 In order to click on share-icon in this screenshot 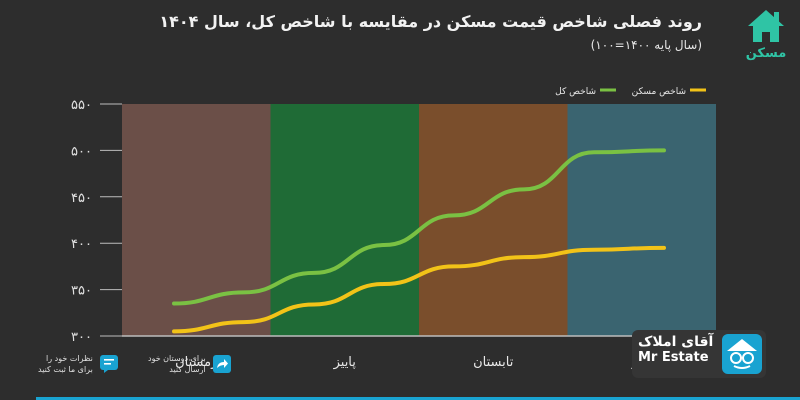, I will do `click(221, 364)`.